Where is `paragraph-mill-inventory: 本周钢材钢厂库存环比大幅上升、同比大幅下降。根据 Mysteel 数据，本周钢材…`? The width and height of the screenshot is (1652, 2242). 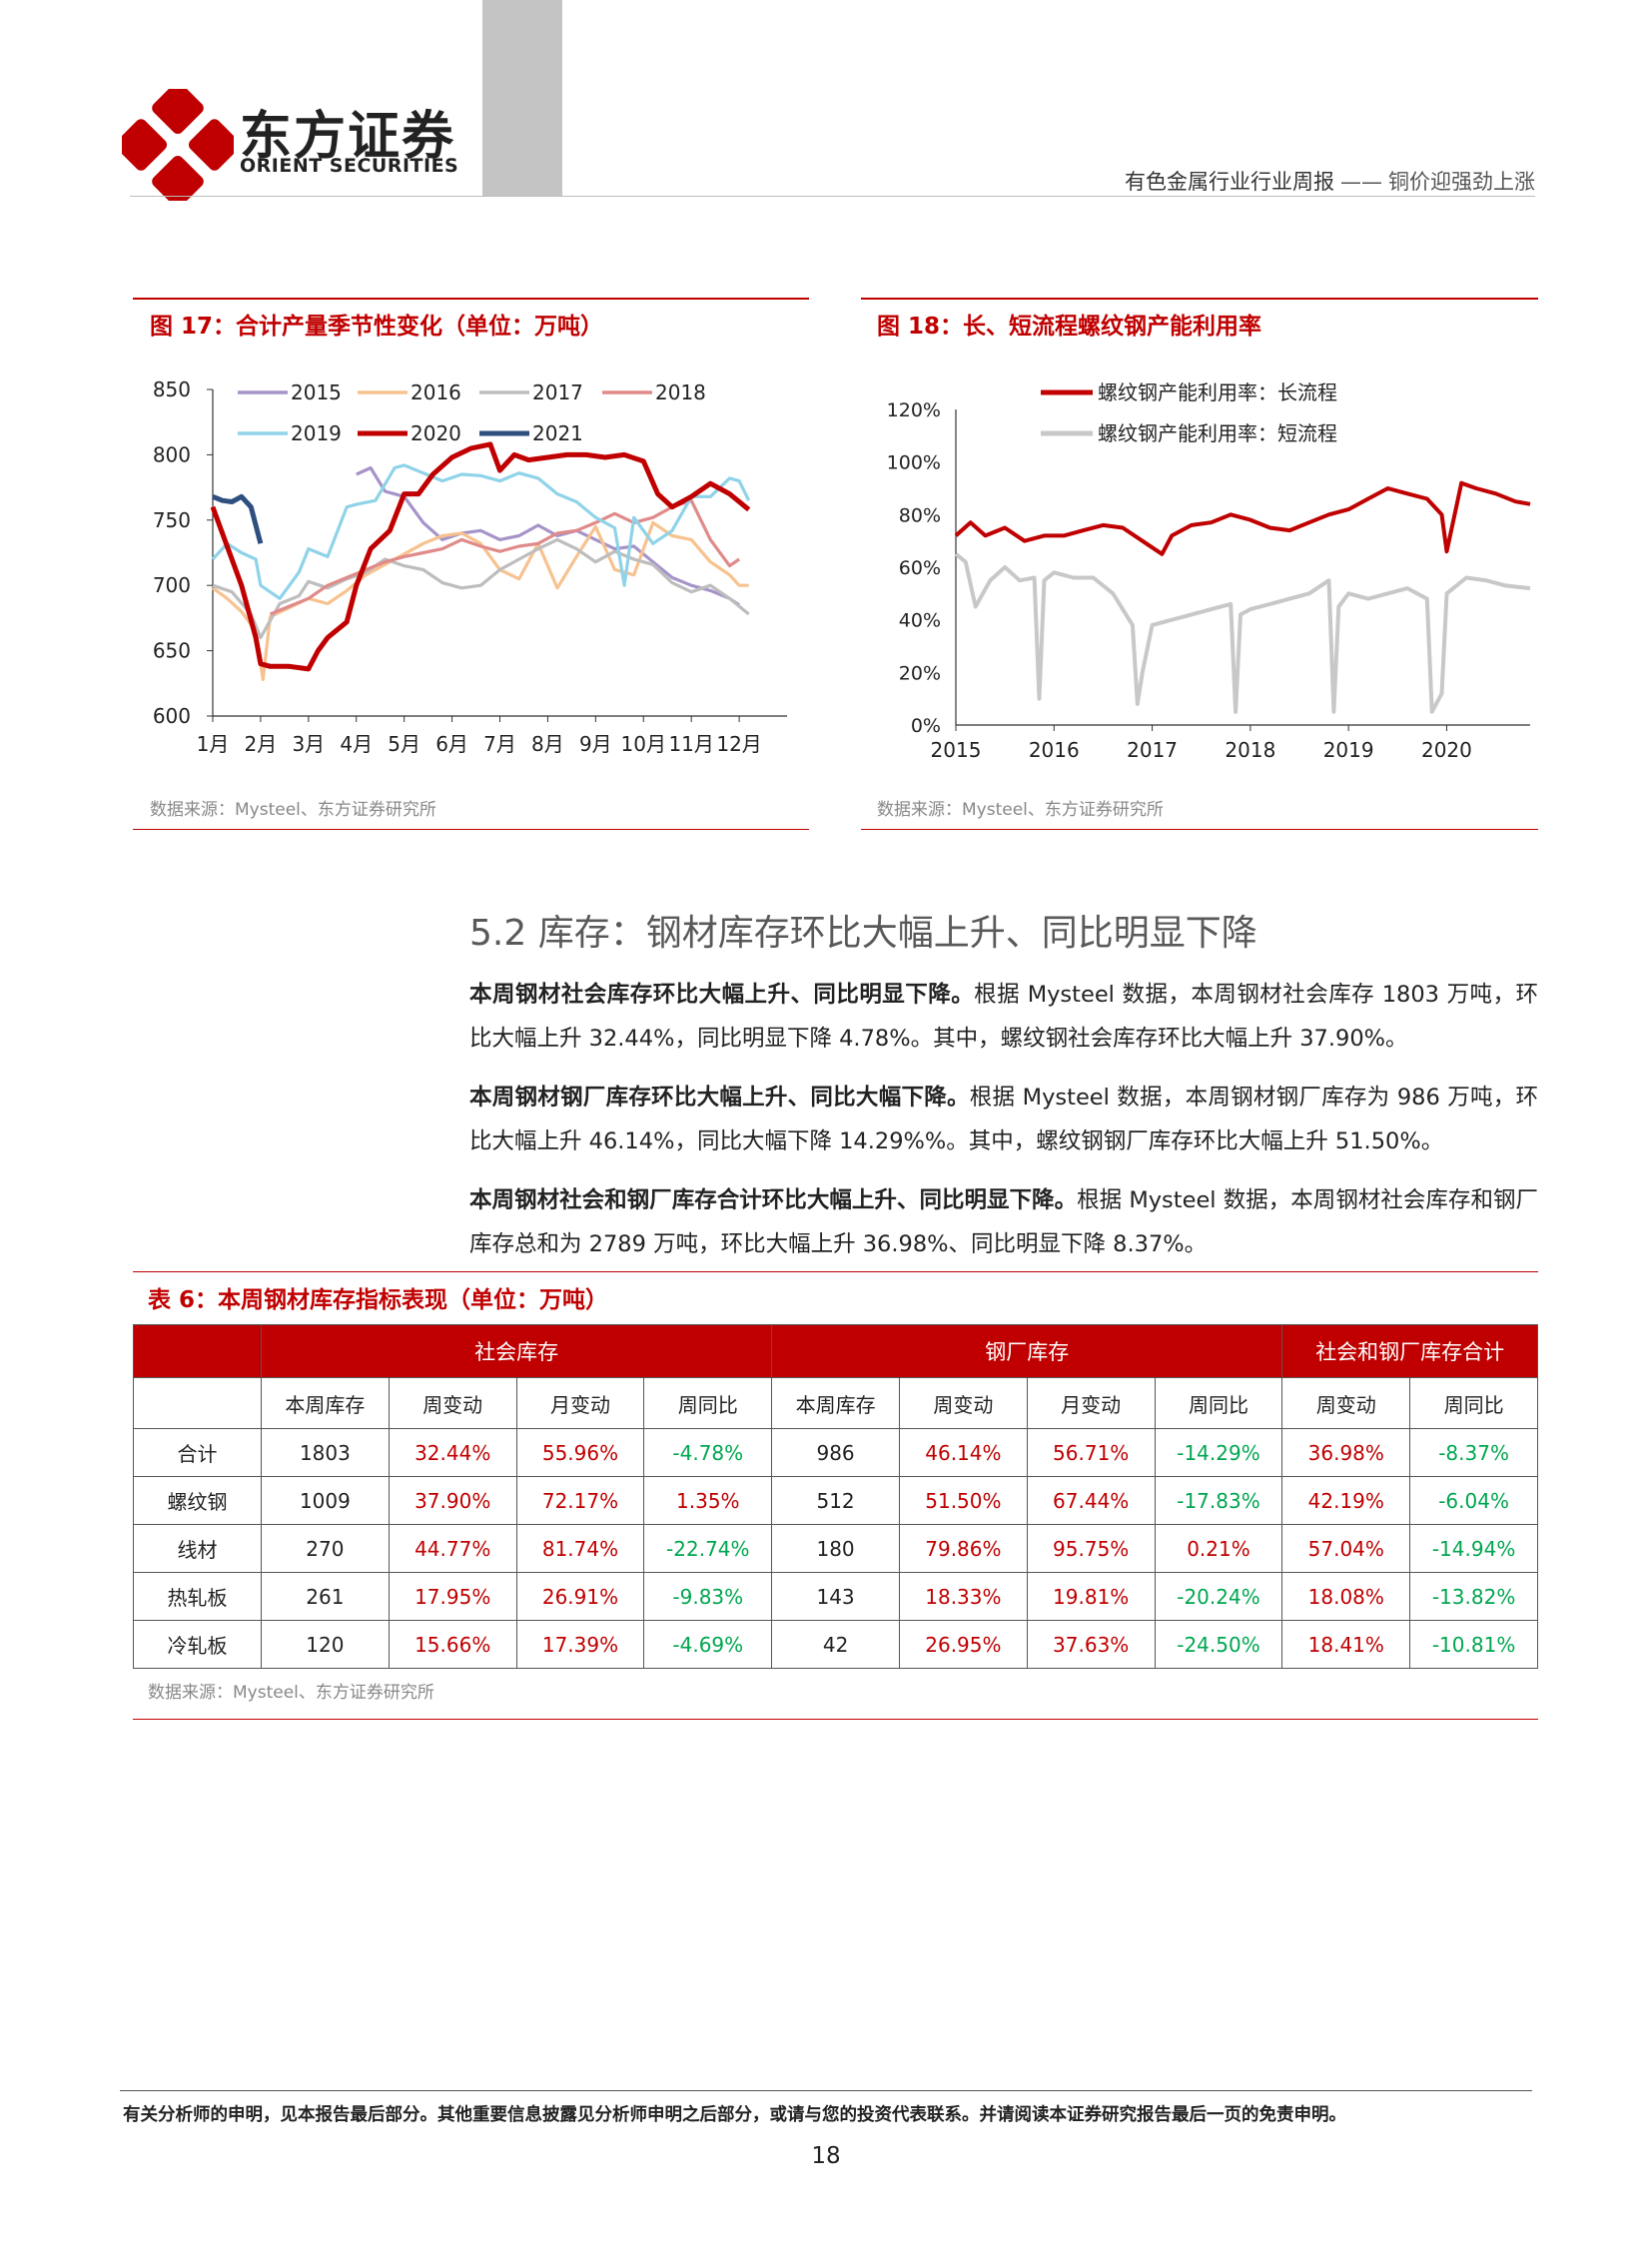 paragraph-mill-inventory: 本周钢材钢厂库存环比大幅上升、同比大幅下降。根据 Mysteel 数据，本周钢材… is located at coordinates (1003, 1119).